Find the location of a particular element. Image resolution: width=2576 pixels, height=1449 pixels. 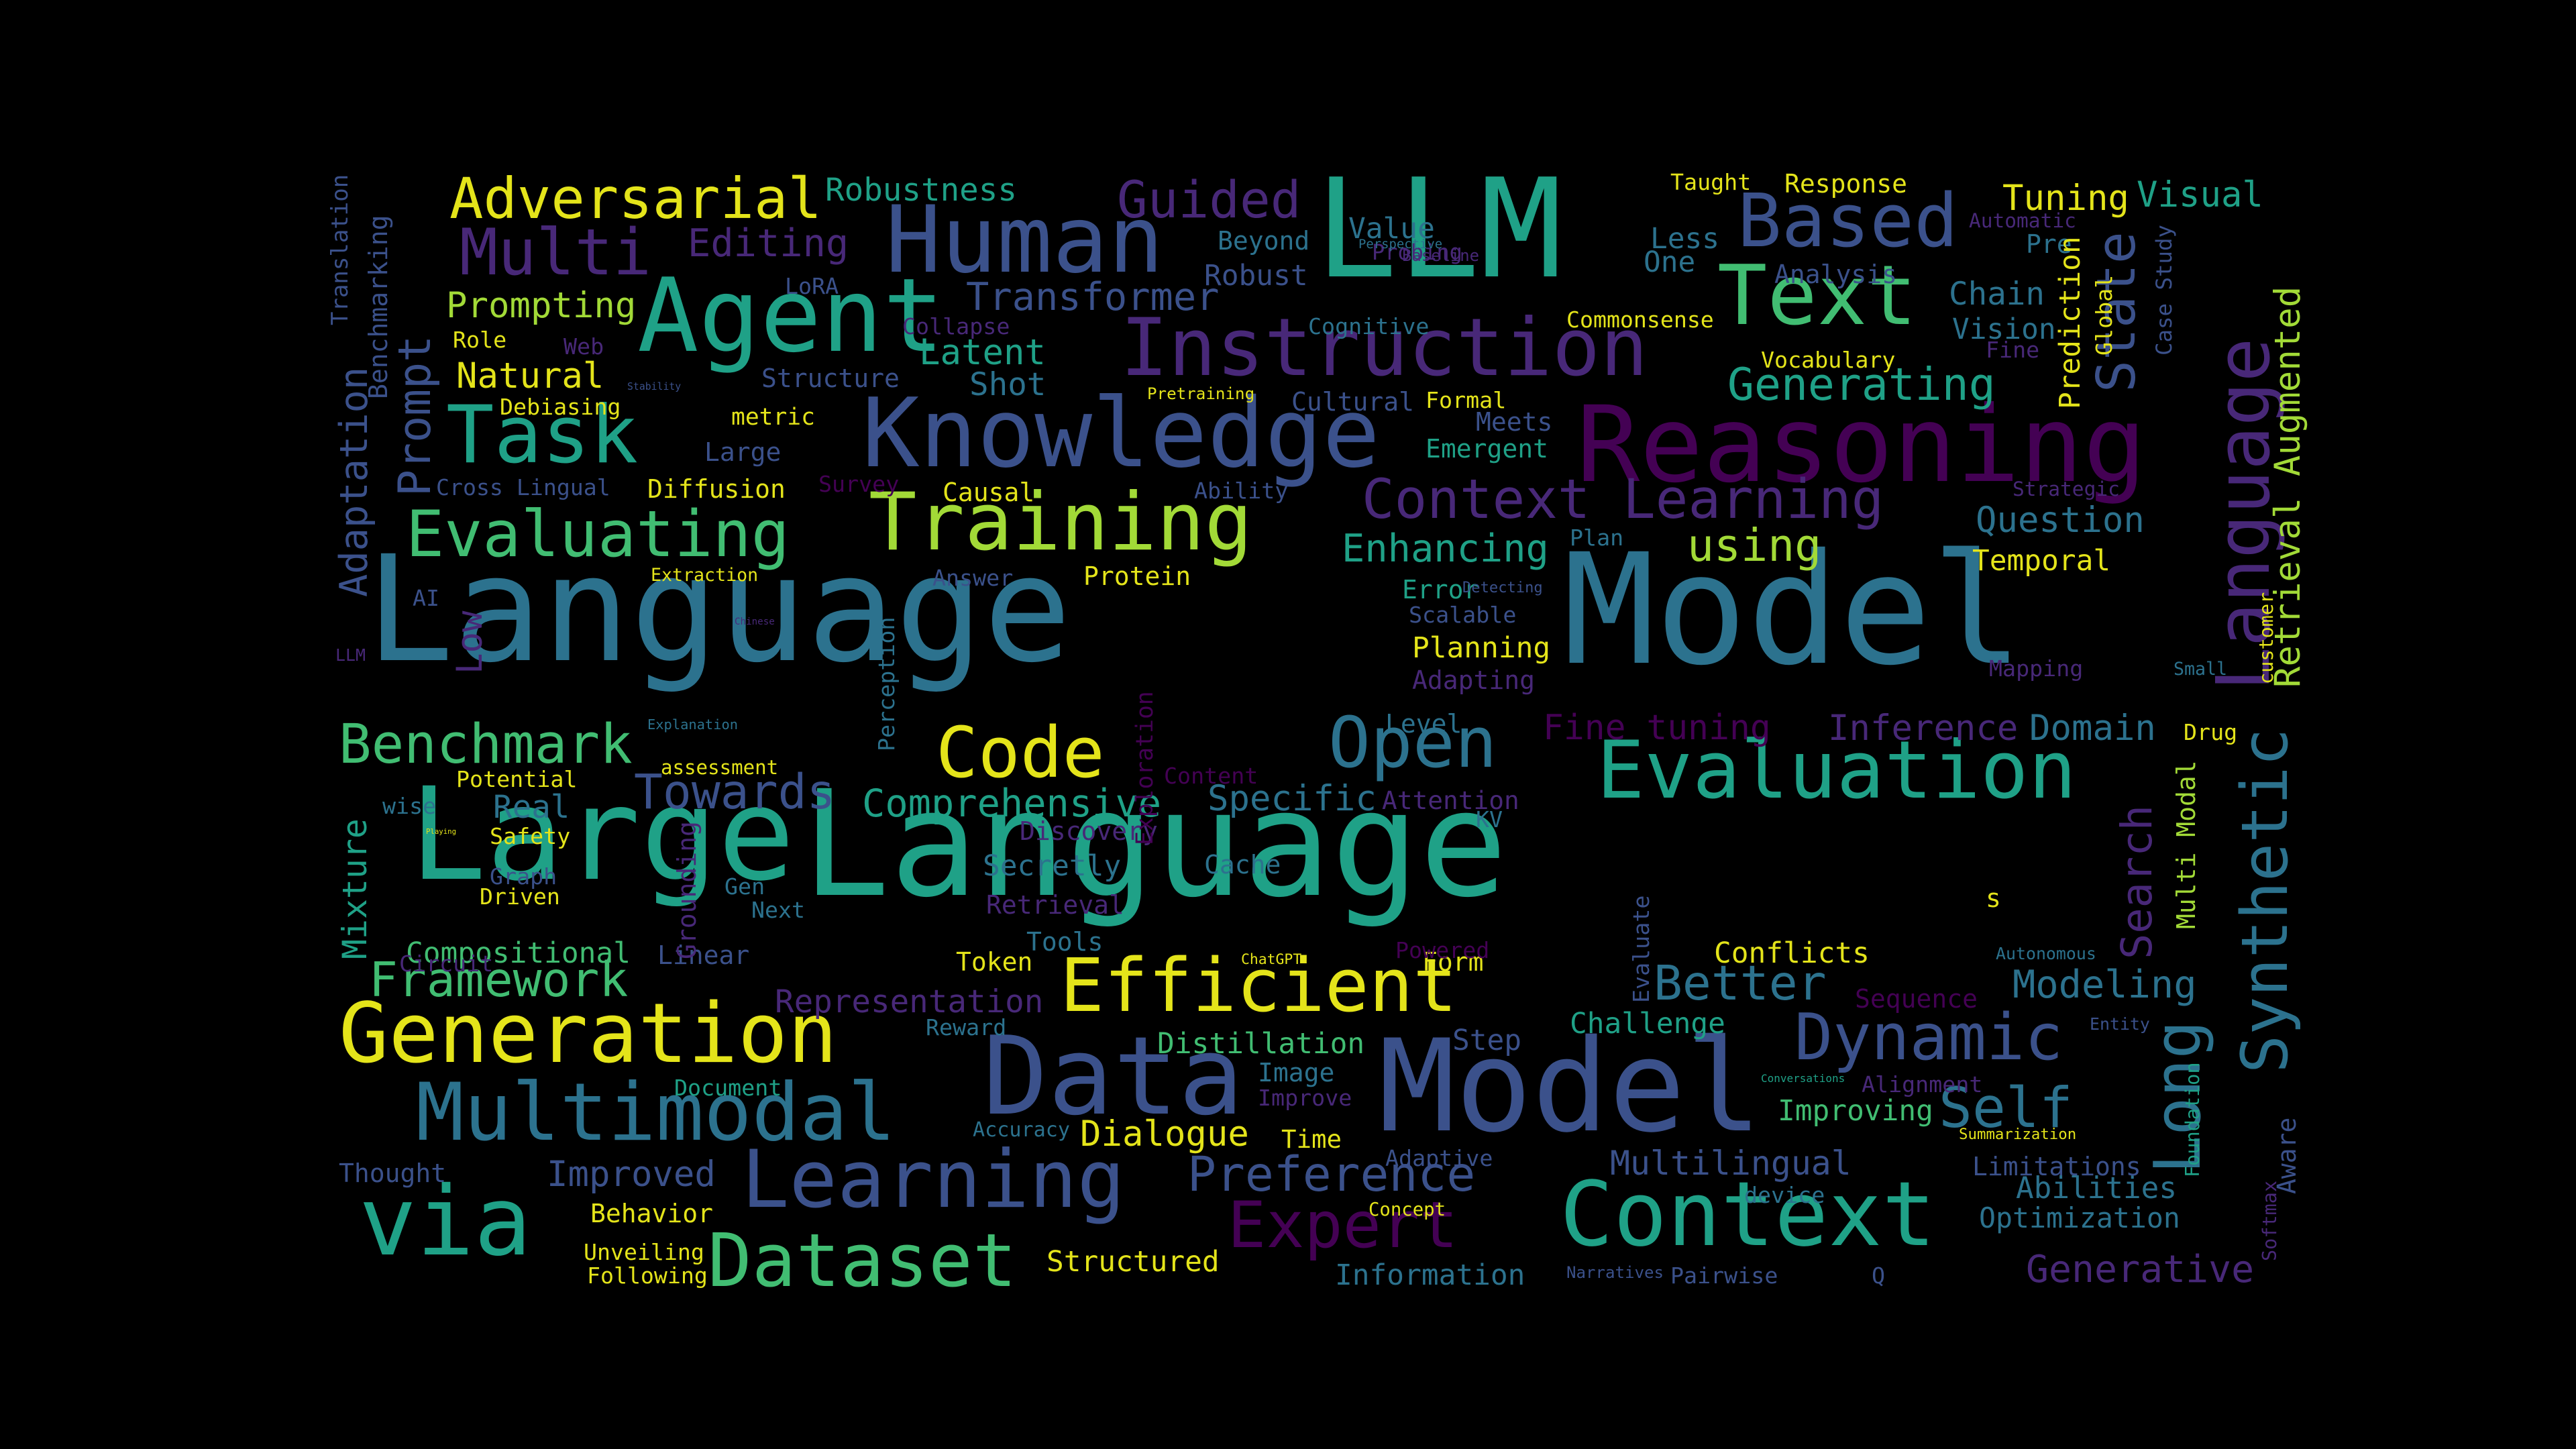

word-cloud-word: ChatGPT is located at coordinates (1271, 959).